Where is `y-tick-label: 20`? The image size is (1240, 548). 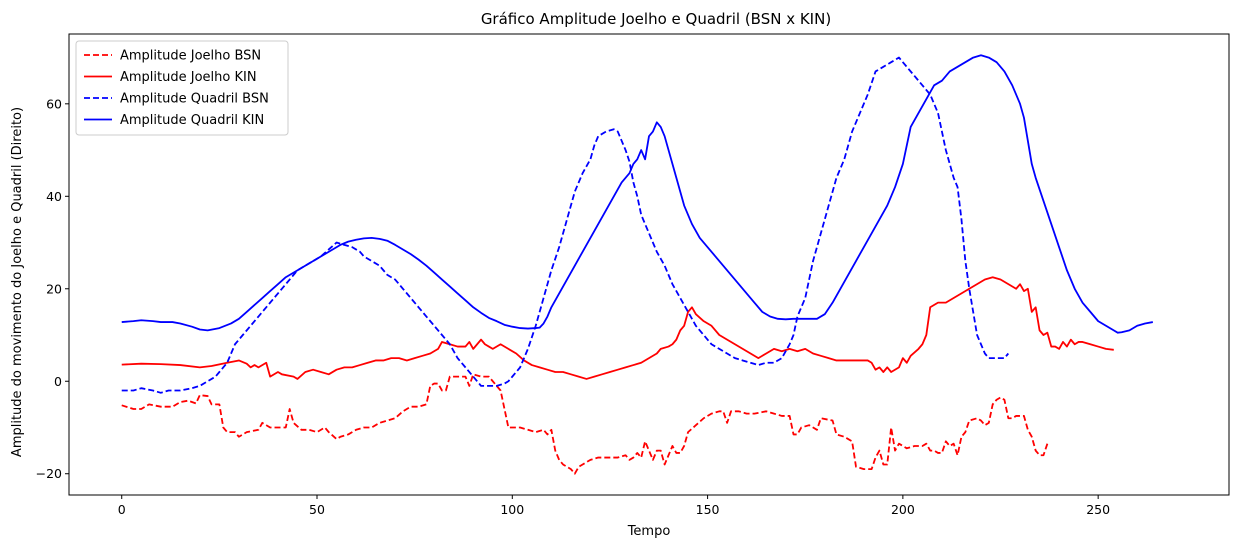
y-tick-label: 20 is located at coordinates (54, 288).